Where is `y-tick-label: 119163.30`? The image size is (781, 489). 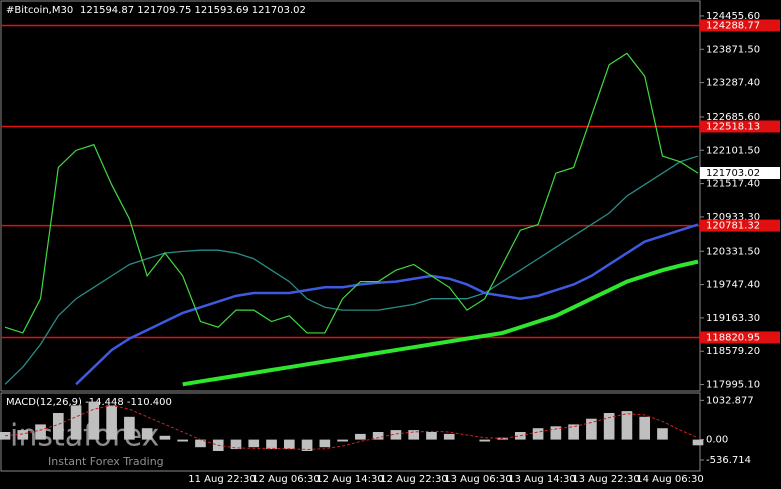 y-tick-label: 119163.30 is located at coordinates (733, 318).